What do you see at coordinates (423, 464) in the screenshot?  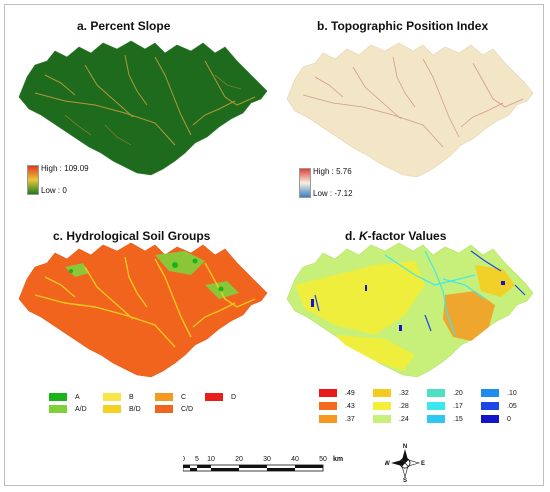 I see `east-label: E` at bounding box center [423, 464].